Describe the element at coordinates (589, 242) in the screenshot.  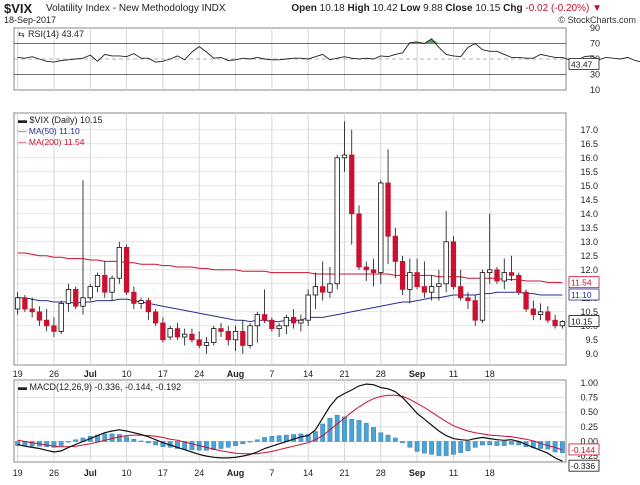
I see `price-ytick-label: 13.0` at that location.